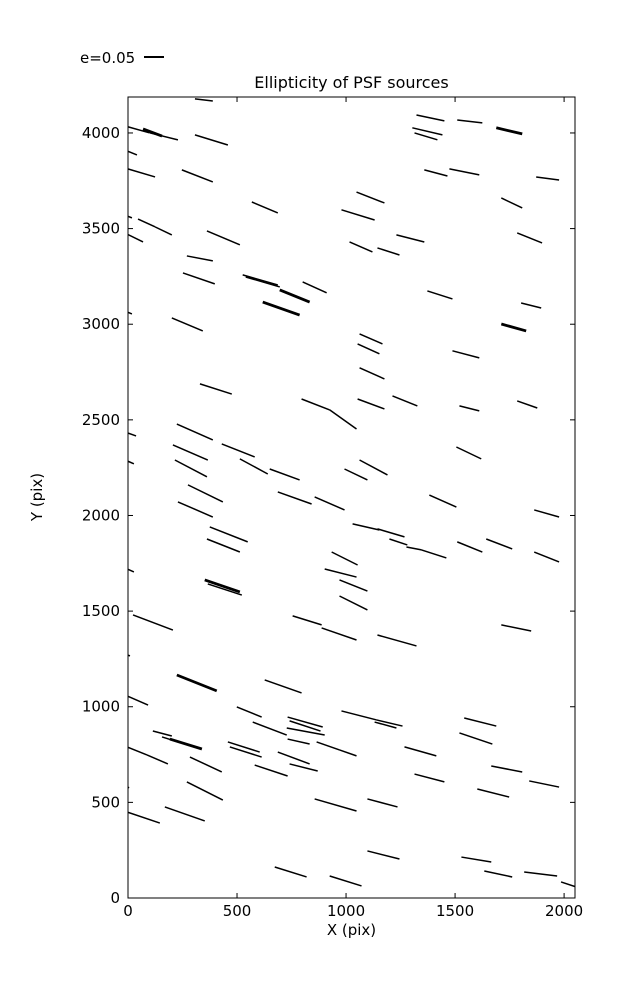 The height and width of the screenshot is (1000, 637). What do you see at coordinates (237, 911) in the screenshot?
I see `x-tick-label: 500` at bounding box center [237, 911].